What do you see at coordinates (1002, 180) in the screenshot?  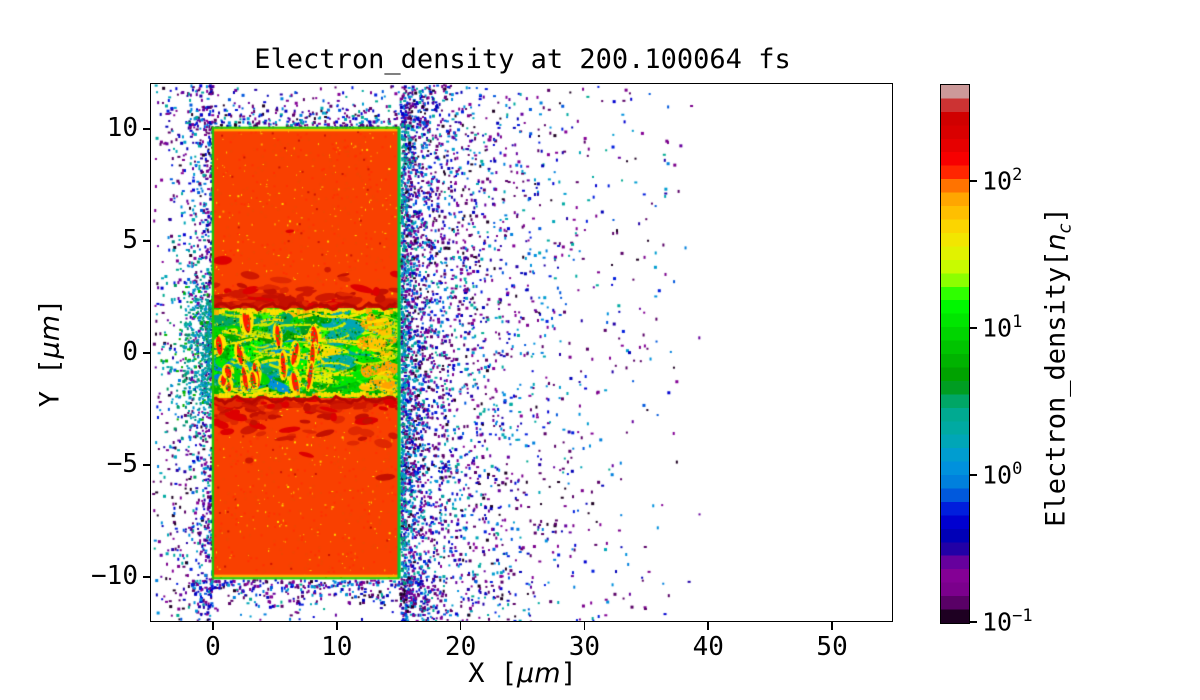 I see `colorbar-tick-label: 10²` at bounding box center [1002, 180].